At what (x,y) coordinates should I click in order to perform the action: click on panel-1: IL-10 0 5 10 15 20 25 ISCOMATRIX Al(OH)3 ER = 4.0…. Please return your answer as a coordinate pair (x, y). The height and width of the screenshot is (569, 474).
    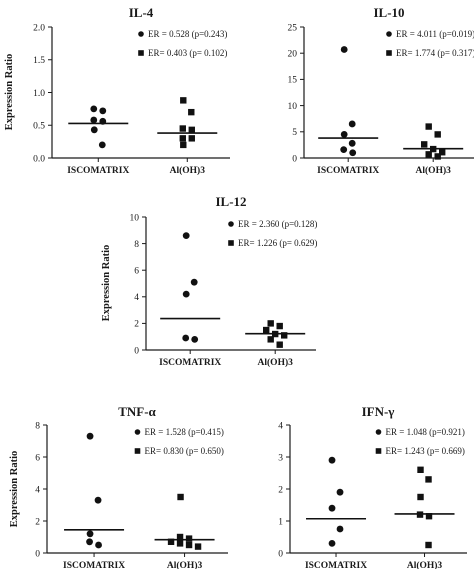
    Looking at the image, I should click on (381, 90).